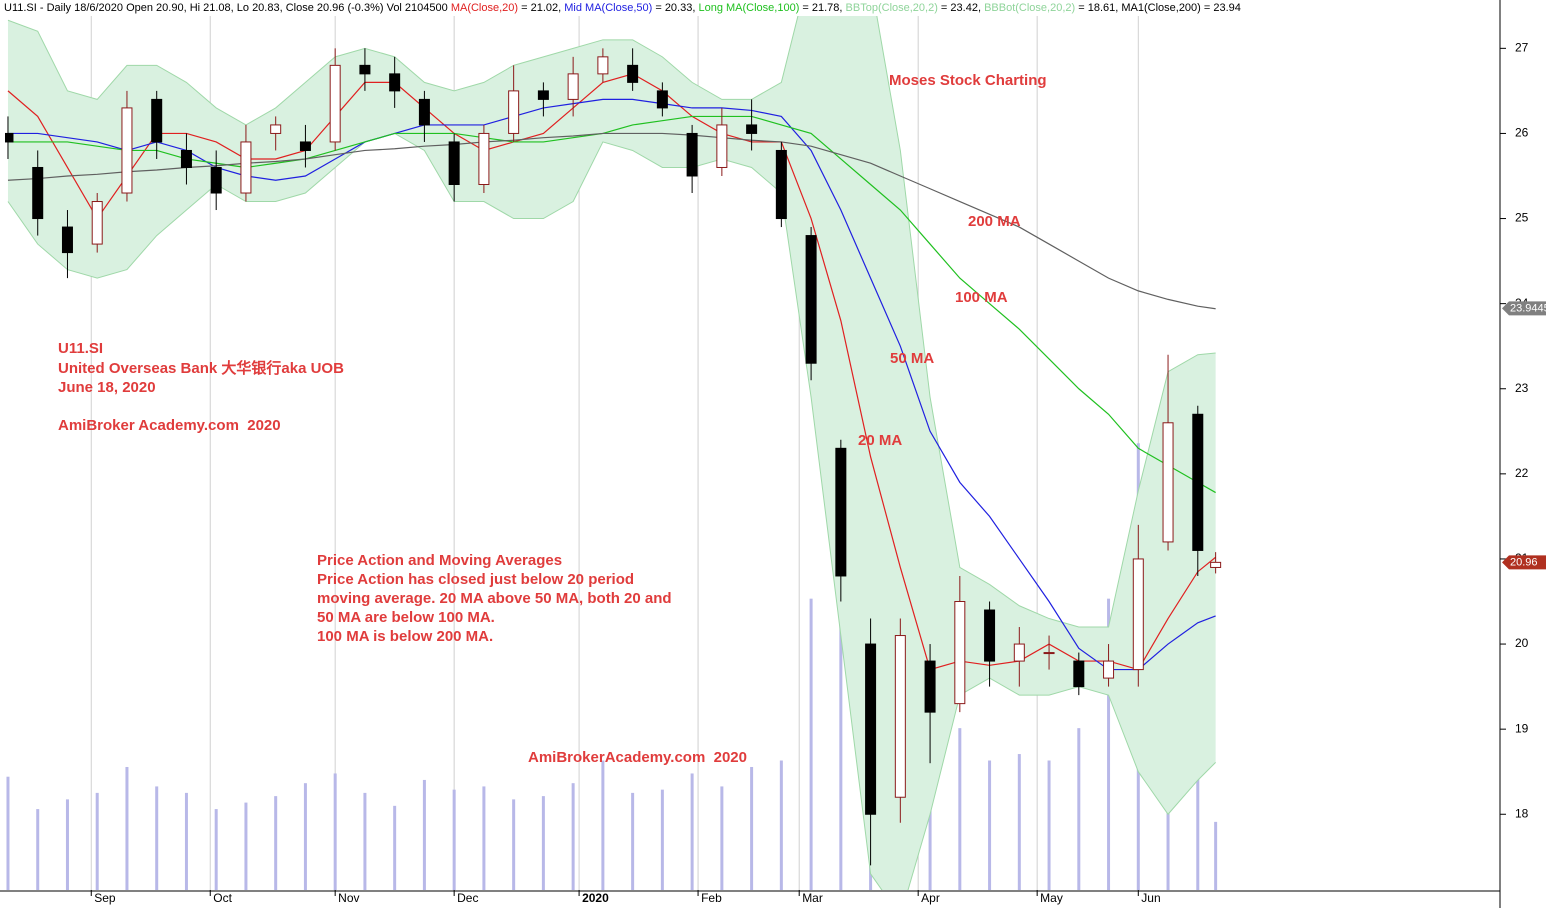  What do you see at coordinates (930, 898) in the screenshot?
I see `x-tick-label: Apr` at bounding box center [930, 898].